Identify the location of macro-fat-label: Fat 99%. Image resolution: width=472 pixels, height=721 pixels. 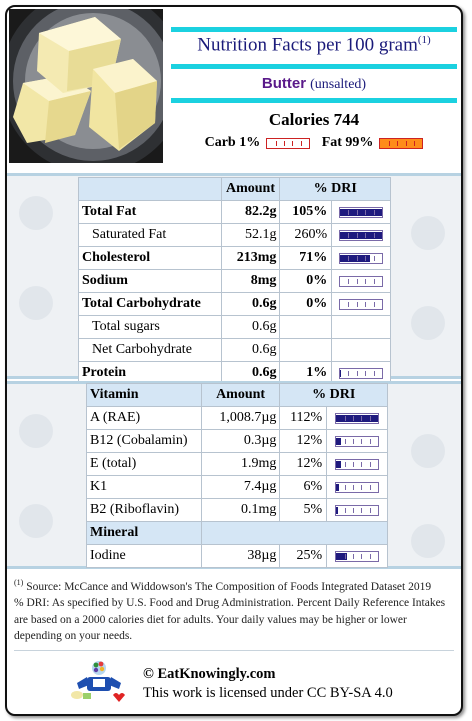
(347, 142).